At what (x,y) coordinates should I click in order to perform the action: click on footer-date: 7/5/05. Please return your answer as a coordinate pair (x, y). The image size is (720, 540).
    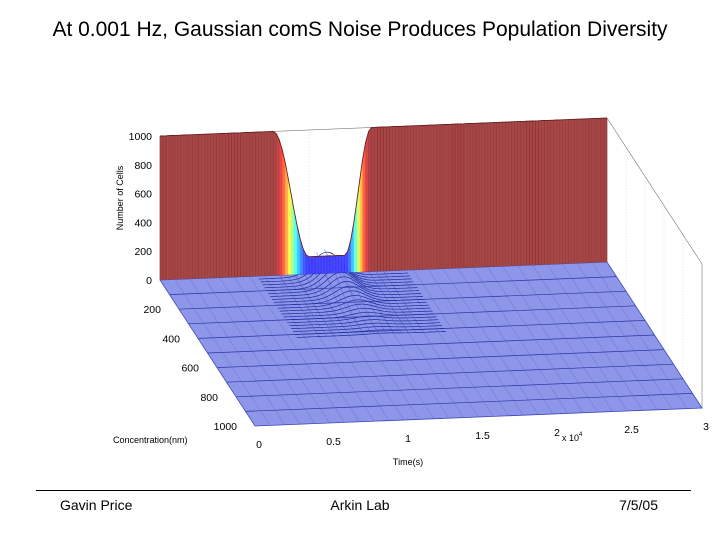
    Looking at the image, I should click on (638, 505).